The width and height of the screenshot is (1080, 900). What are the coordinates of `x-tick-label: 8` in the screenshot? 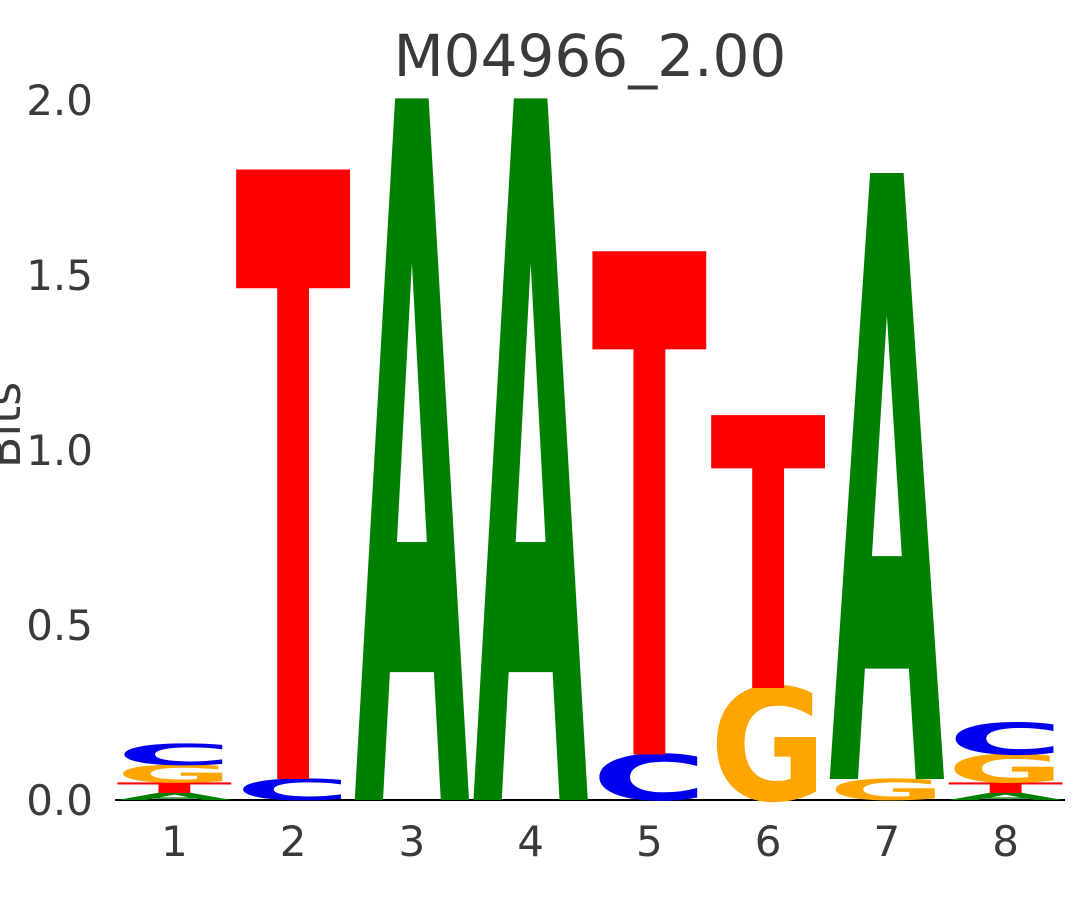 It's located at (1005, 841).